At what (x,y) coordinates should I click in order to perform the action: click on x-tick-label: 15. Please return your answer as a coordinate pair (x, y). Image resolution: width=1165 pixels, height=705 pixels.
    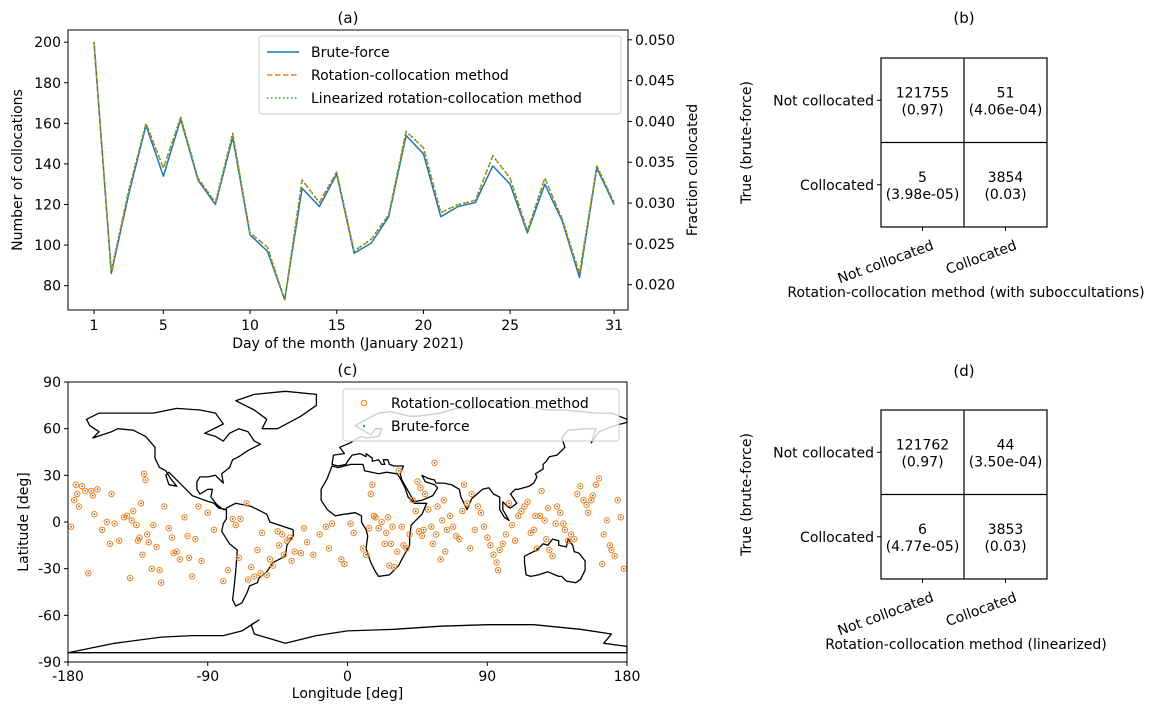
    Looking at the image, I should click on (337, 326).